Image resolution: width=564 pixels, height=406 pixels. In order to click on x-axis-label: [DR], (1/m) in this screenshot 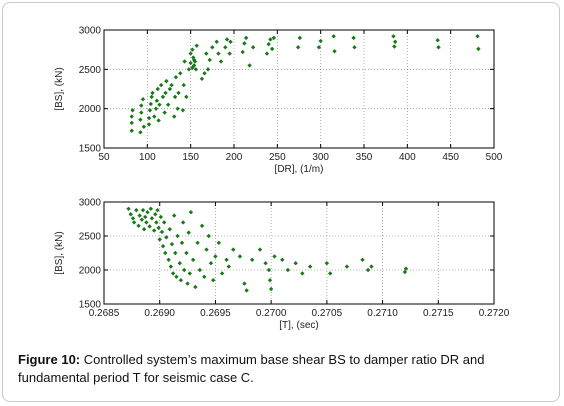, I will do `click(299, 169)`.